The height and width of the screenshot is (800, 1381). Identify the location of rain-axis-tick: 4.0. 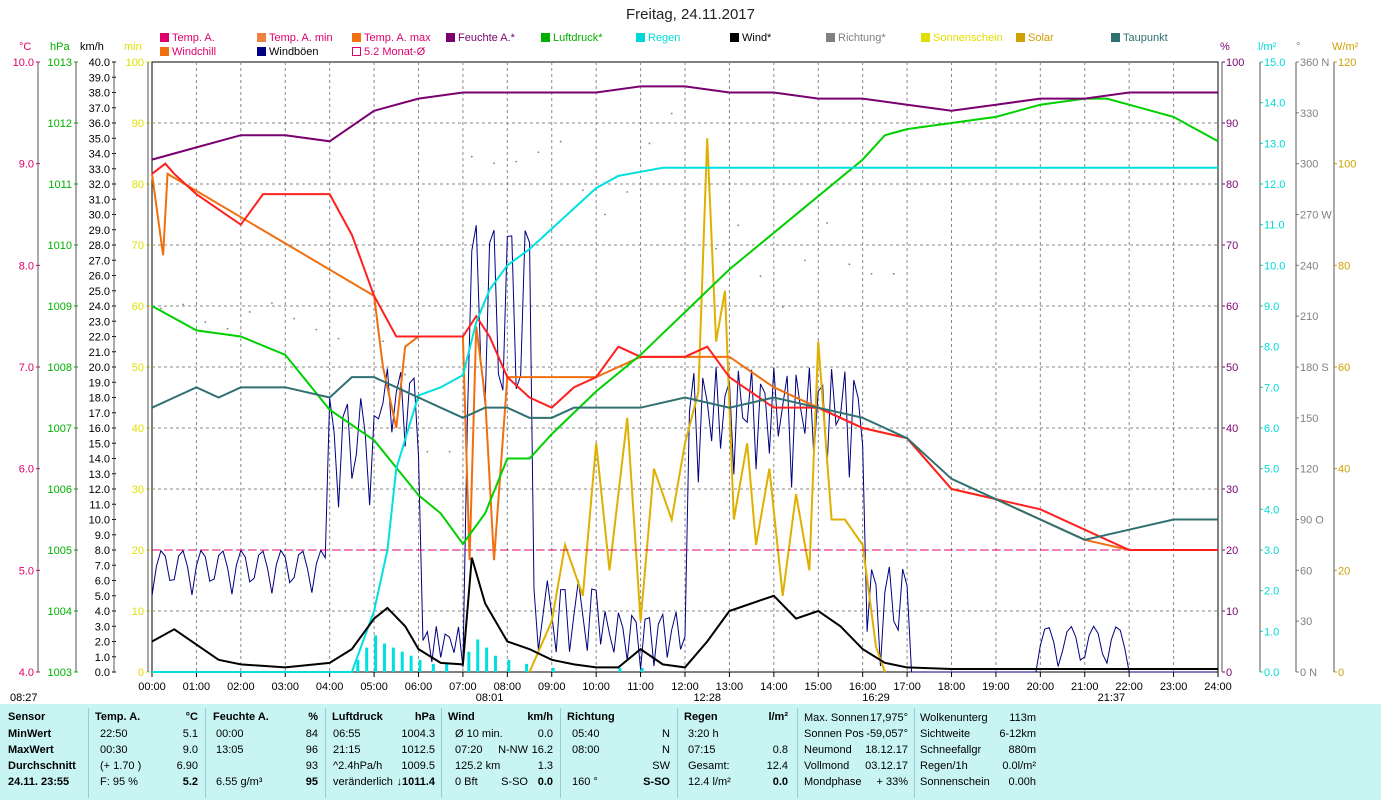
(1271, 510).